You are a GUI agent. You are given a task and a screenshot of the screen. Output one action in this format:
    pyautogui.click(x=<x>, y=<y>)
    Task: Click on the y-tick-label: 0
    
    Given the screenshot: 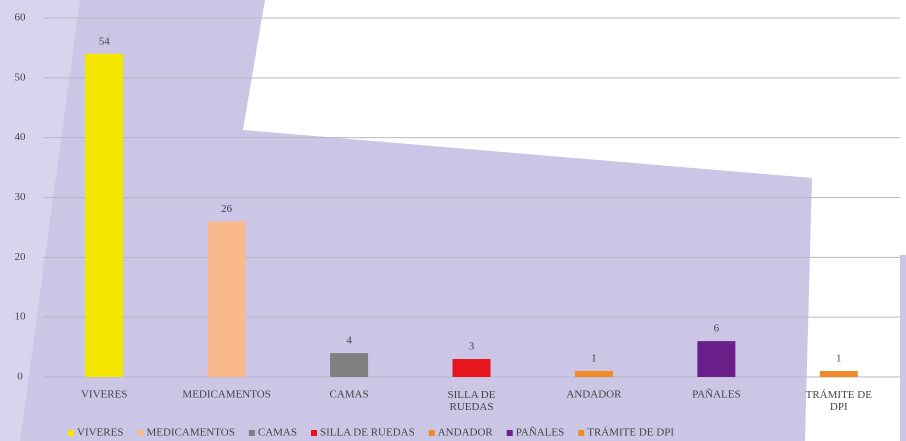 What is the action you would take?
    pyautogui.click(x=20, y=377)
    